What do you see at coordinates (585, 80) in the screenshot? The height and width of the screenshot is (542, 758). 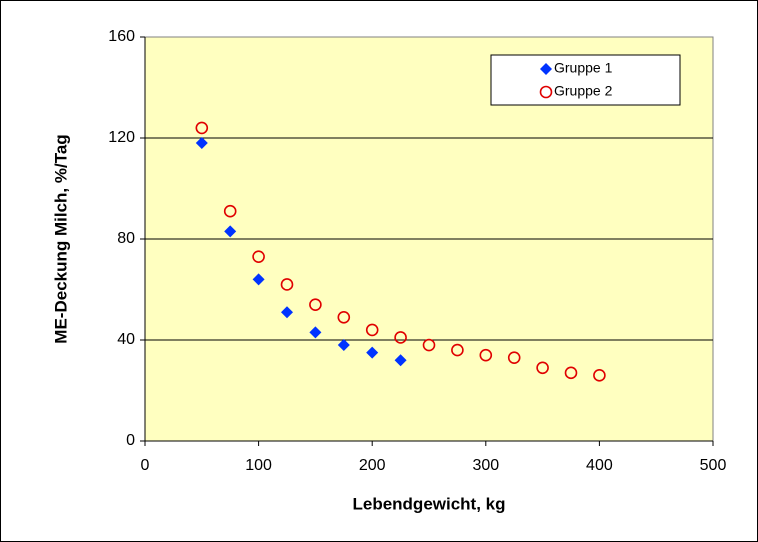 I see `legend-box` at bounding box center [585, 80].